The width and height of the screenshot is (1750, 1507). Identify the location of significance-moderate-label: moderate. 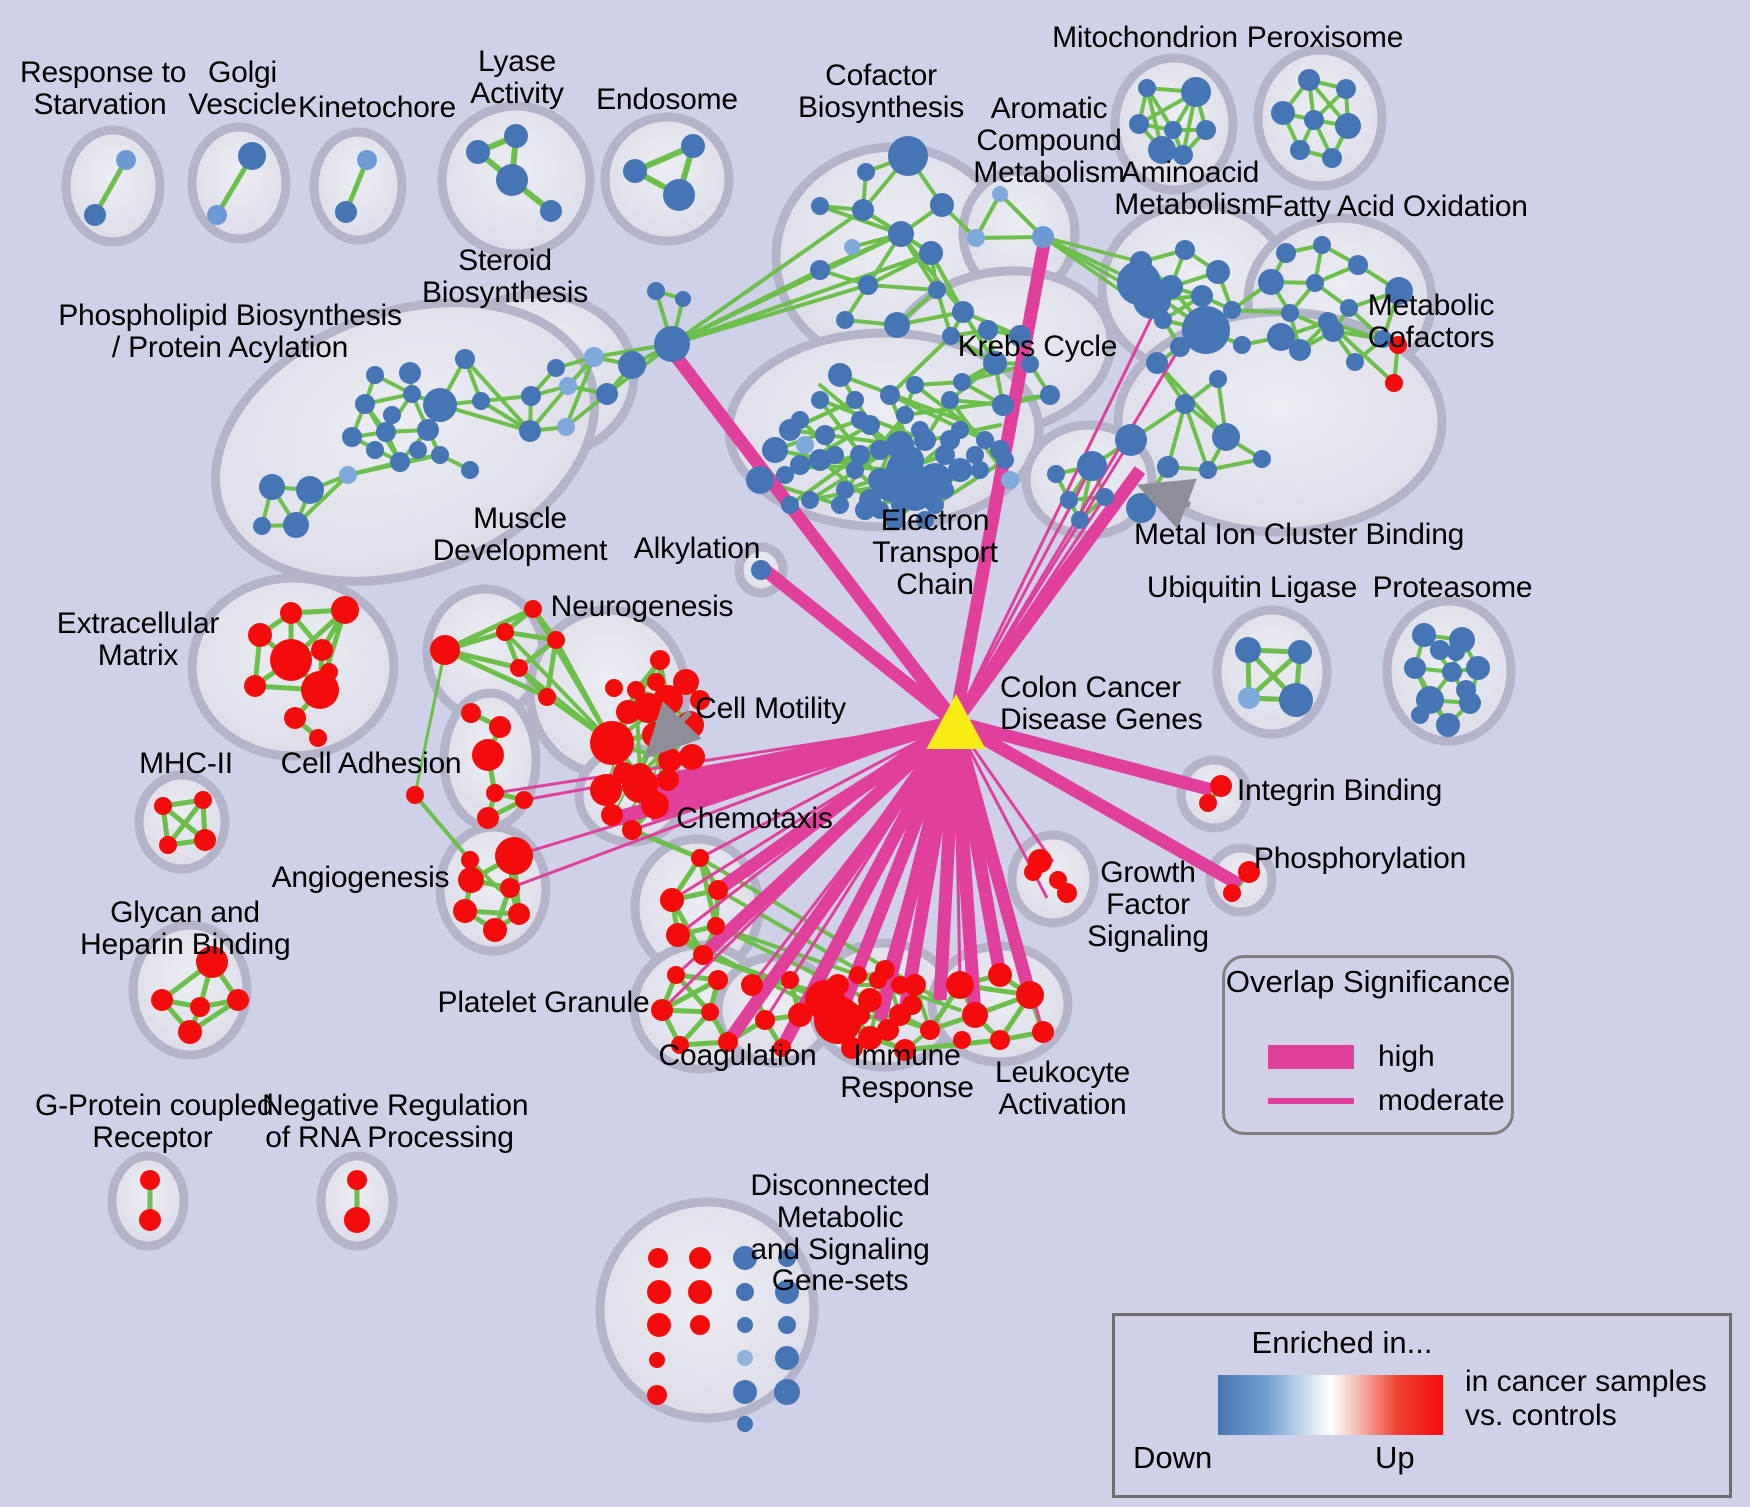
(1441, 1100).